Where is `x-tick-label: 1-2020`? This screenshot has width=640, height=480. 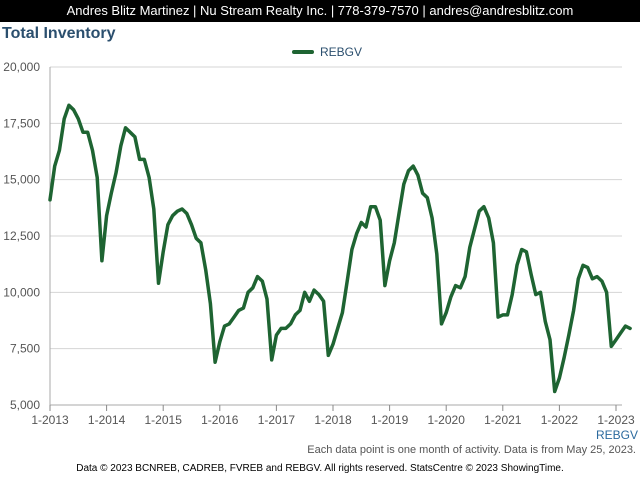
x-tick-label: 1-2020 is located at coordinates (447, 420).